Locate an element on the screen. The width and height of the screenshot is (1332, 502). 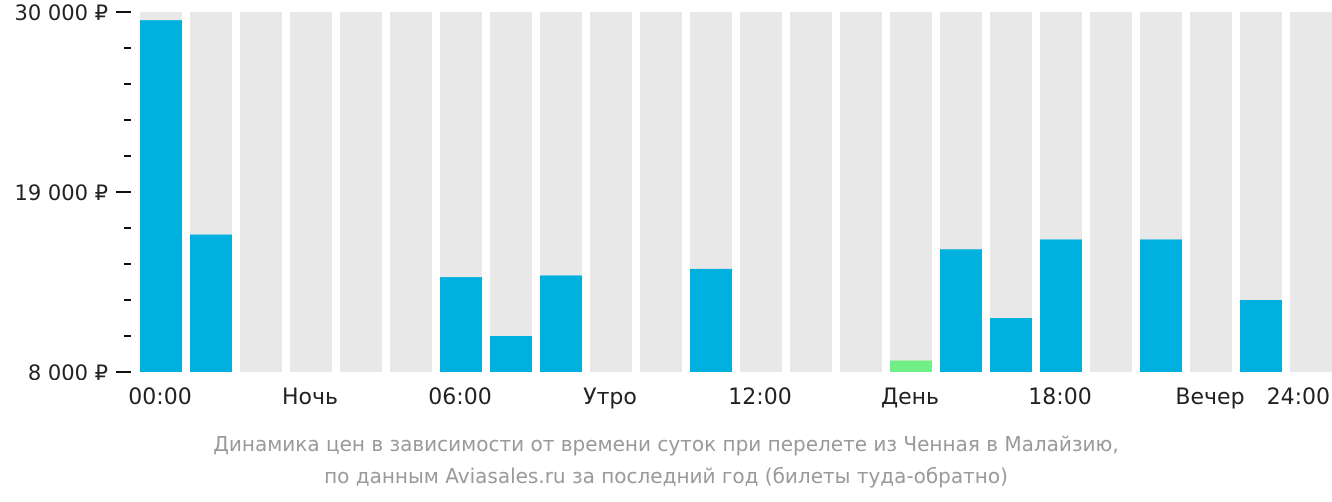
x-tick-label-2: 06:00 is located at coordinates (459, 397).